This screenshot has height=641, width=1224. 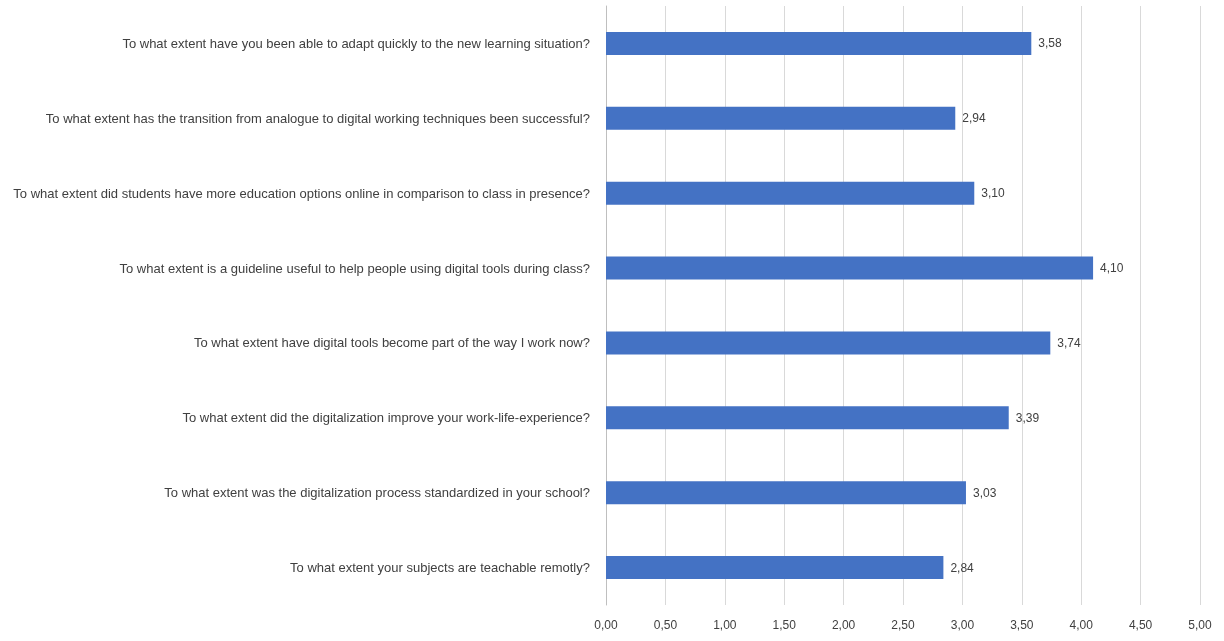 What do you see at coordinates (962, 567) in the screenshot?
I see `data-label: 2,84` at bounding box center [962, 567].